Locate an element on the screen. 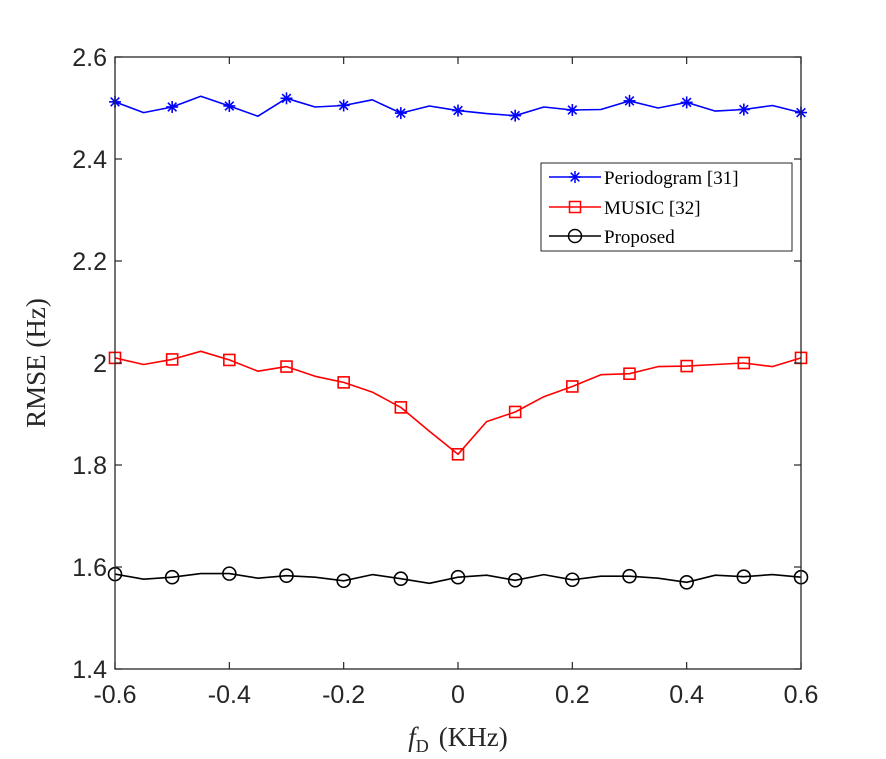 The height and width of the screenshot is (759, 886). y-axis-label: RMSE (Hz) is located at coordinates (36, 363).